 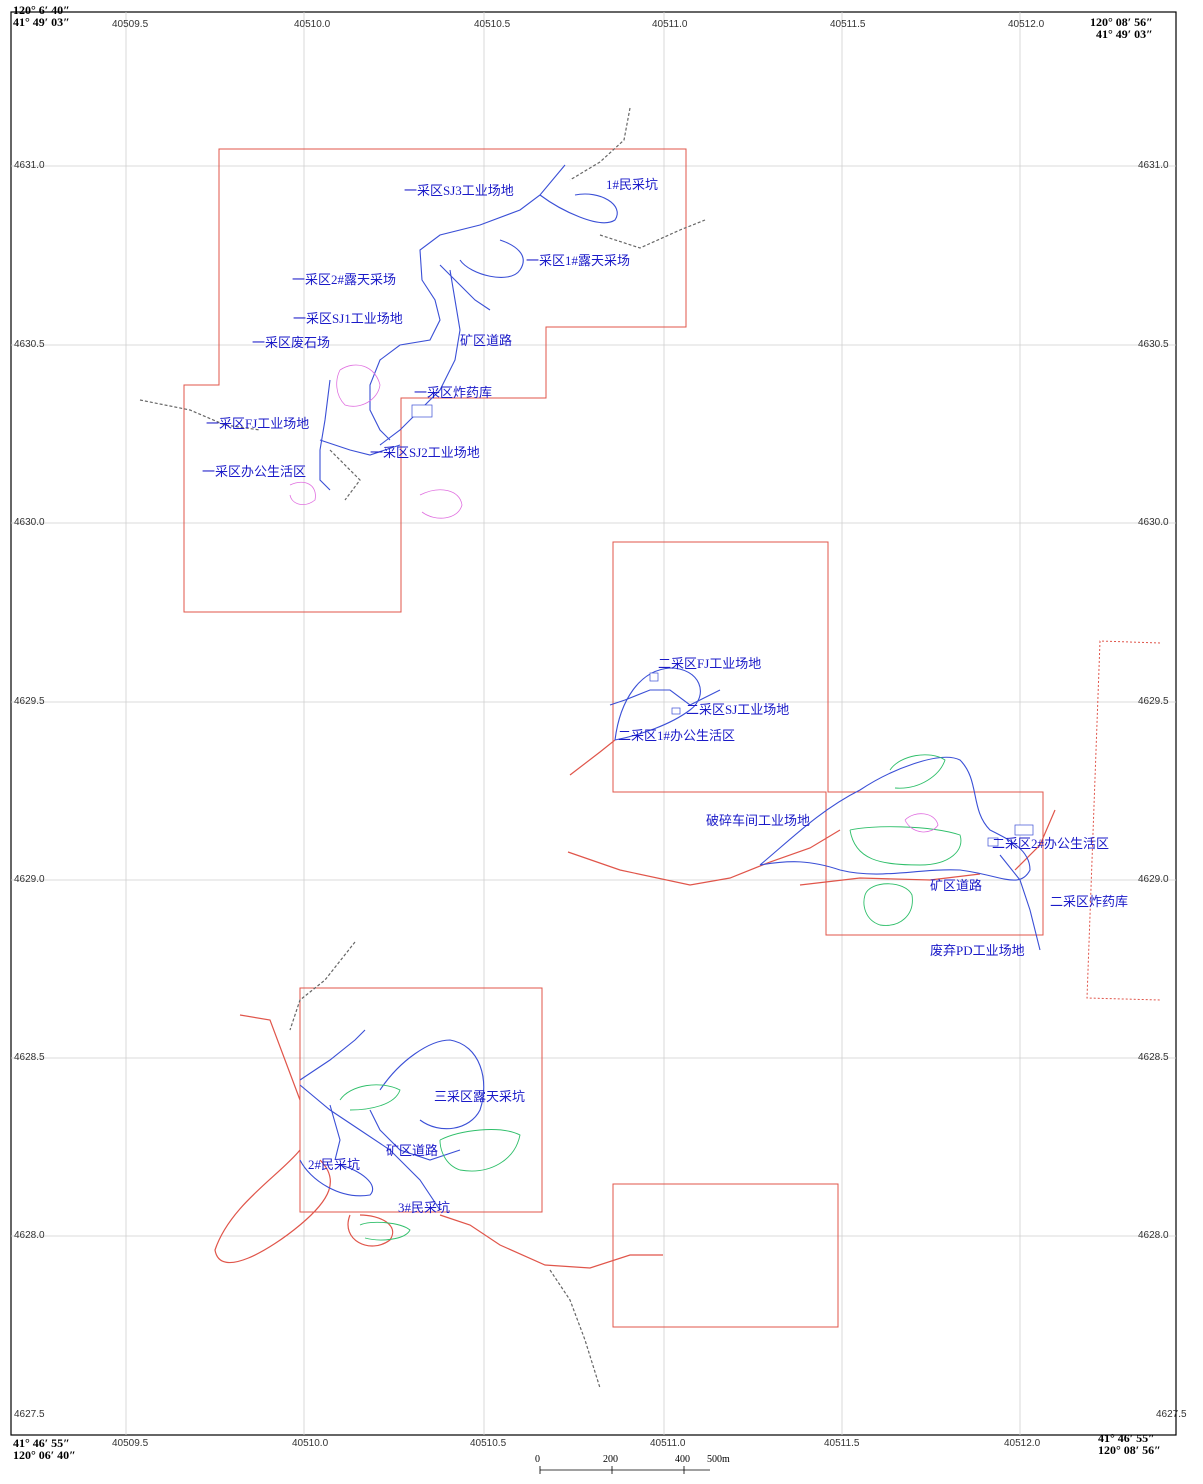 I want to click on label-area2-office-1: 二采区1#办公生活区, so click(x=677, y=735).